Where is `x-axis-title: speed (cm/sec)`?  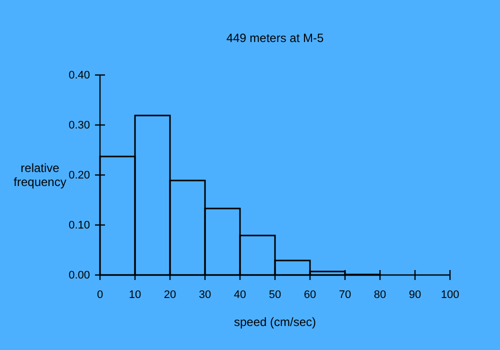
x-axis-title: speed (cm/sec) is located at coordinates (275, 322).